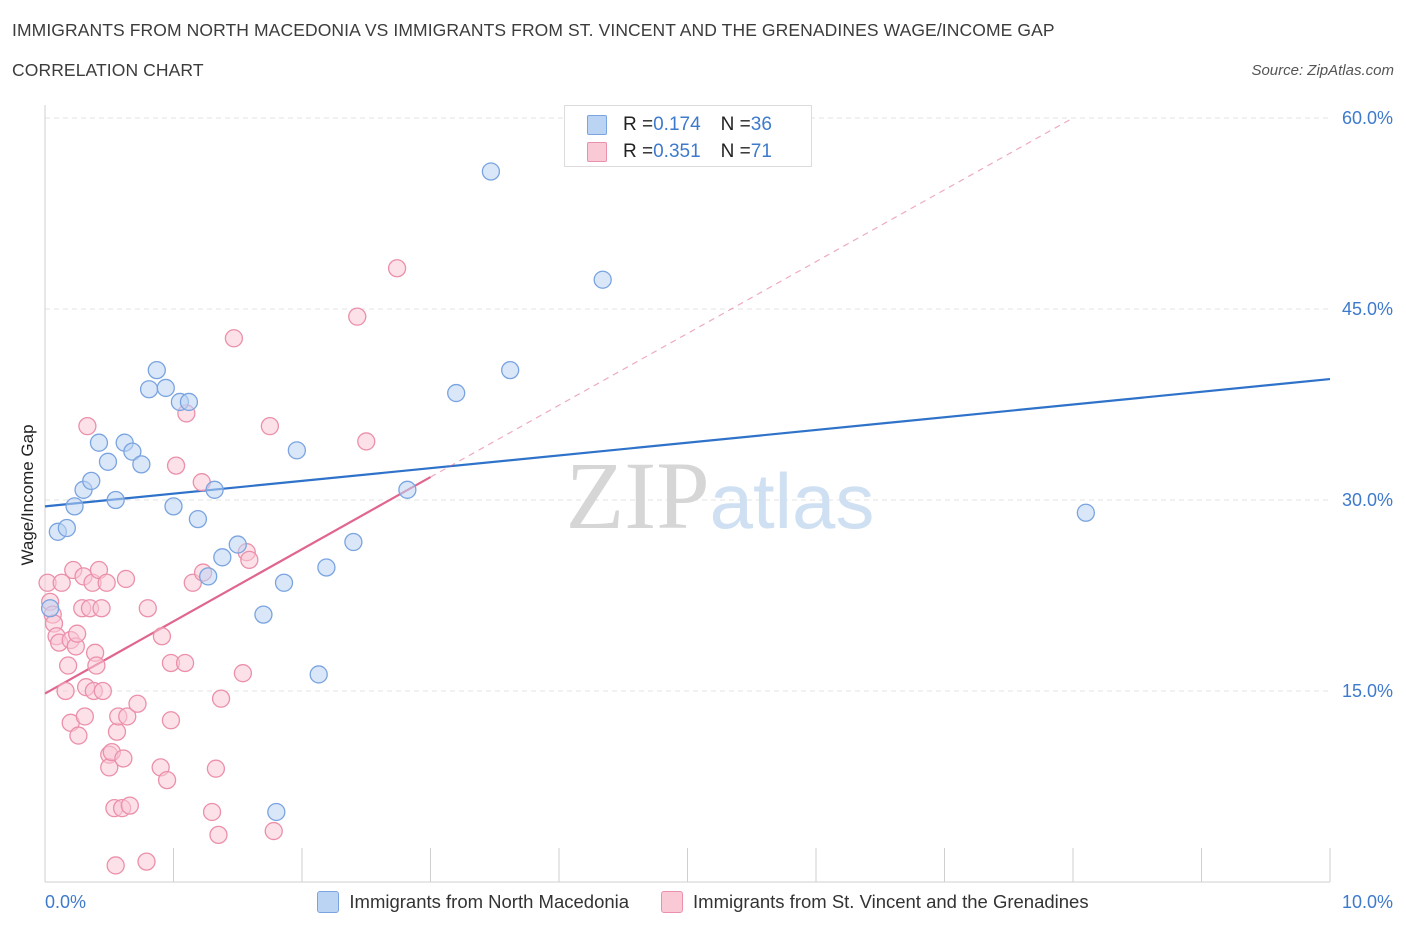 The width and height of the screenshot is (1406, 930). Describe the element at coordinates (1367, 902) in the screenshot. I see `x-tick-label: 10.0%` at that location.